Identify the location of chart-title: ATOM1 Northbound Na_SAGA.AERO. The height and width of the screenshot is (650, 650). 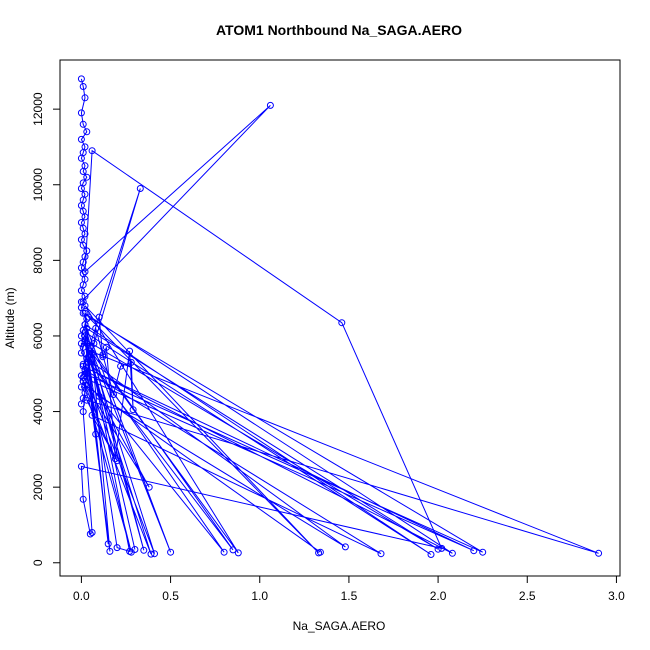
(339, 30).